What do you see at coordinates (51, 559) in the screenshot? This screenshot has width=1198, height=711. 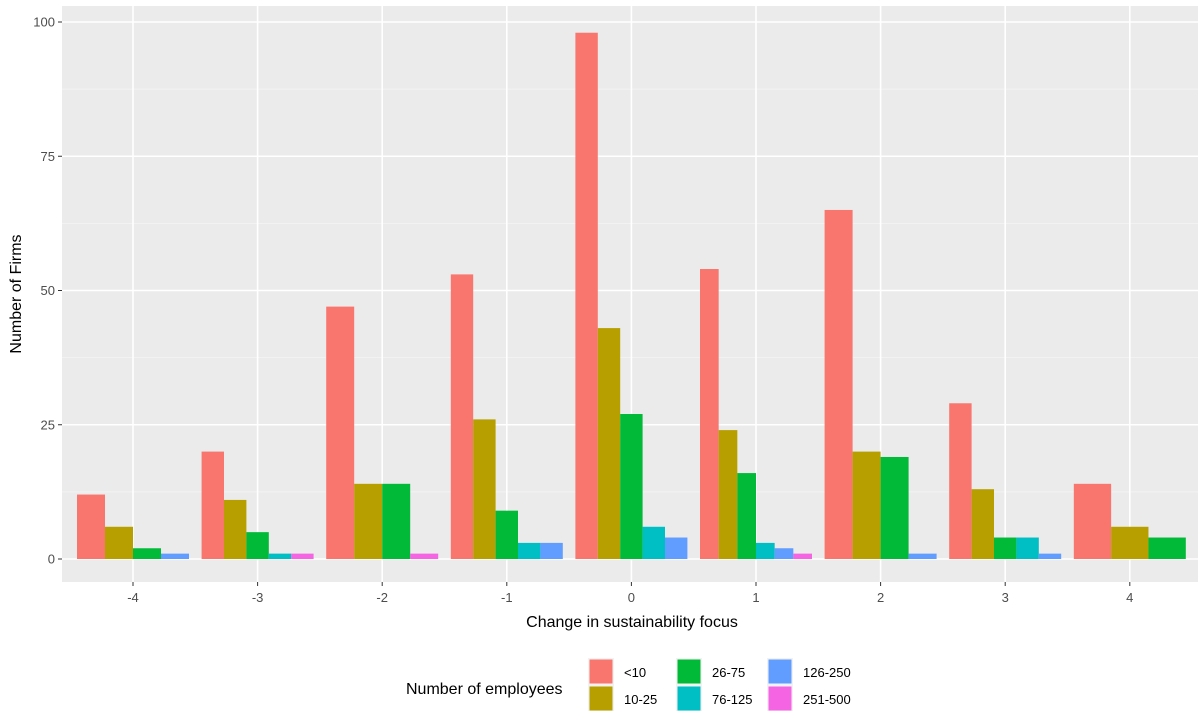 I see `y-tick-label: 0` at bounding box center [51, 559].